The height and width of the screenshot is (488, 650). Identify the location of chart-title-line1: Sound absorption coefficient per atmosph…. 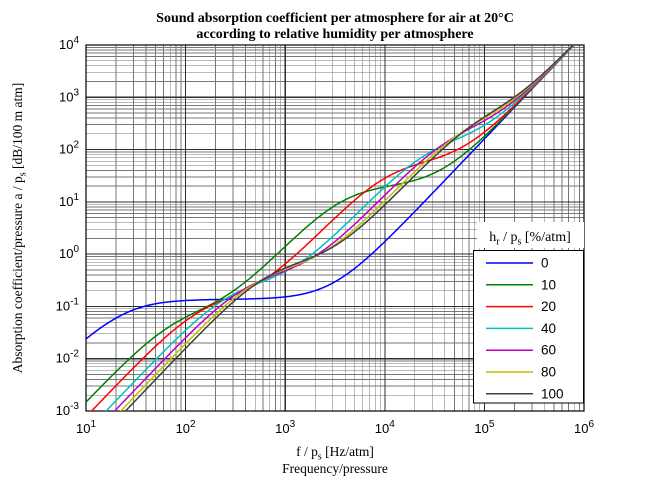
(335, 18).